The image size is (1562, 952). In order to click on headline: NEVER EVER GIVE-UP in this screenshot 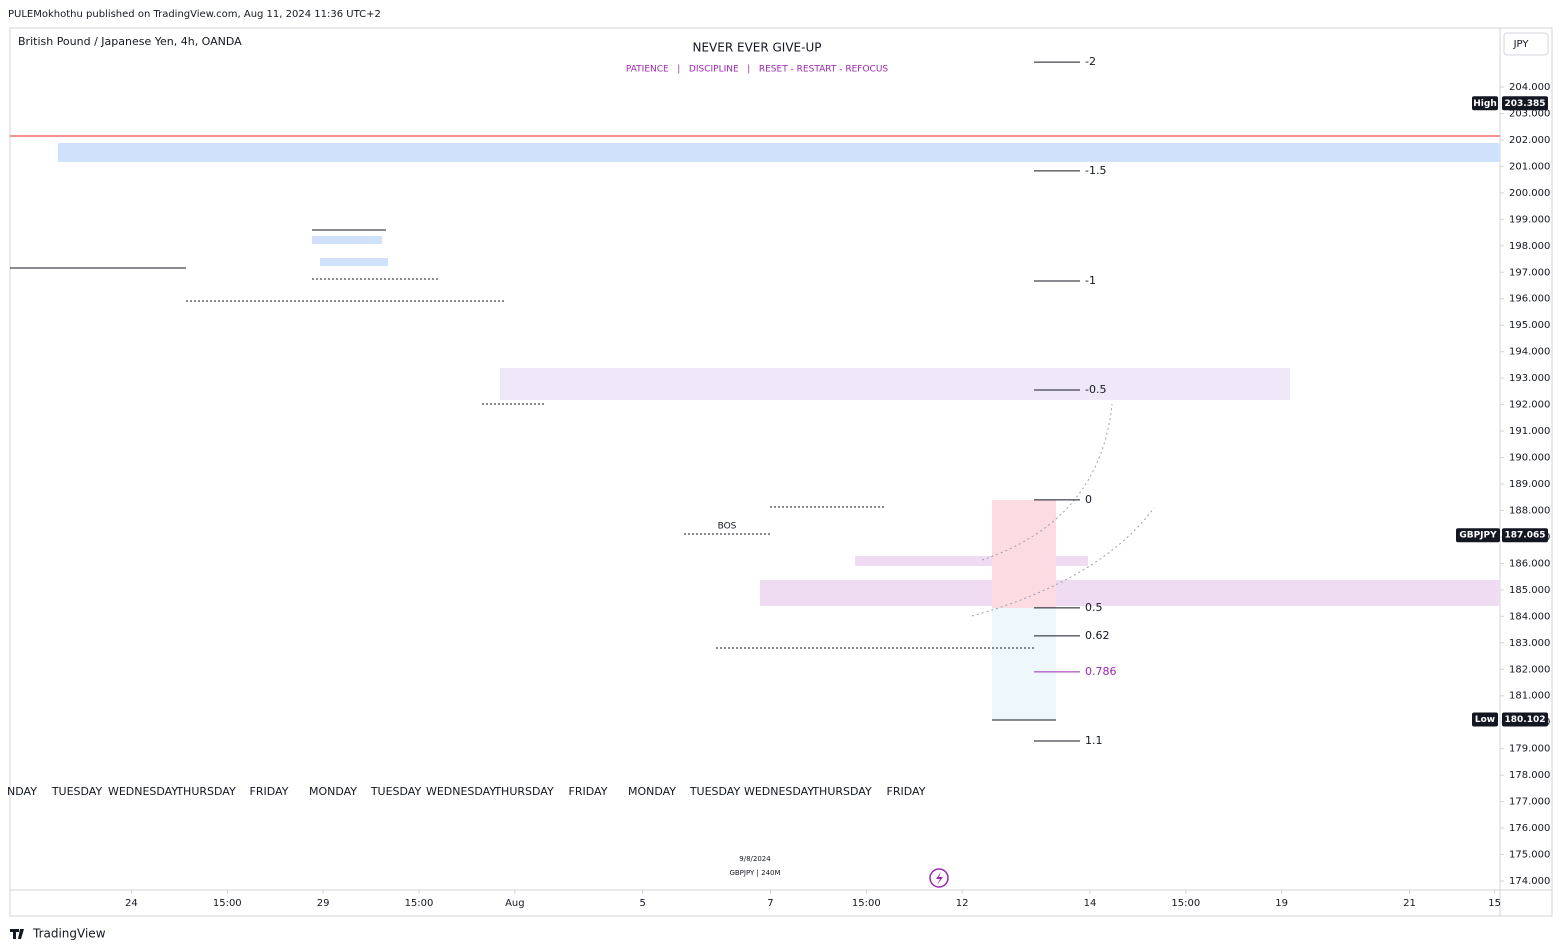, I will do `click(756, 48)`.